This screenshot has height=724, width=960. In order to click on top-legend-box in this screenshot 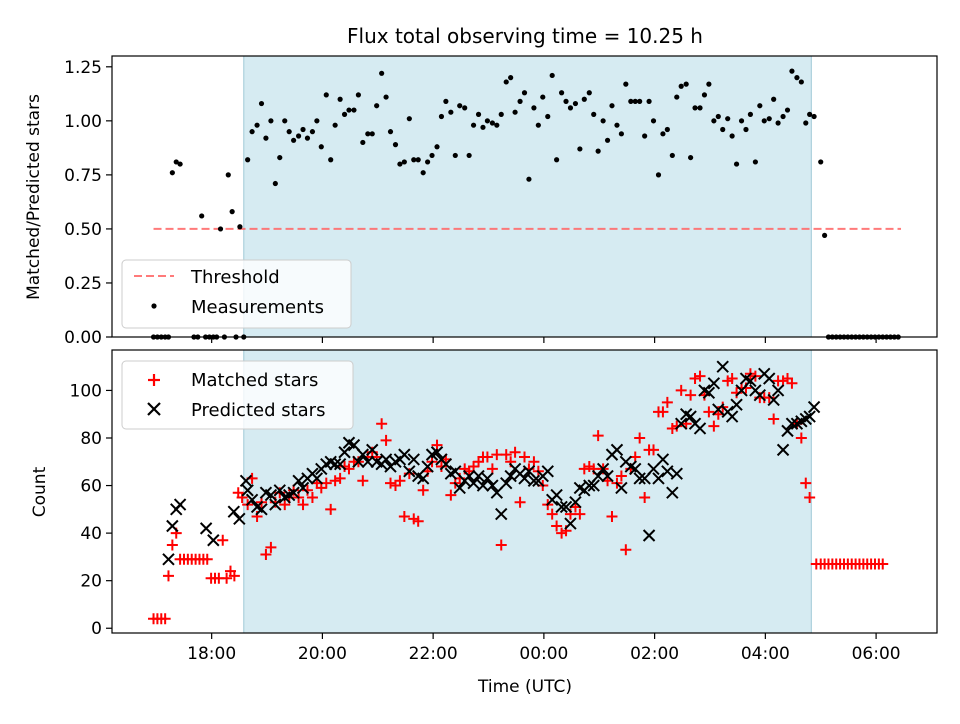, I will do `click(236, 294)`.